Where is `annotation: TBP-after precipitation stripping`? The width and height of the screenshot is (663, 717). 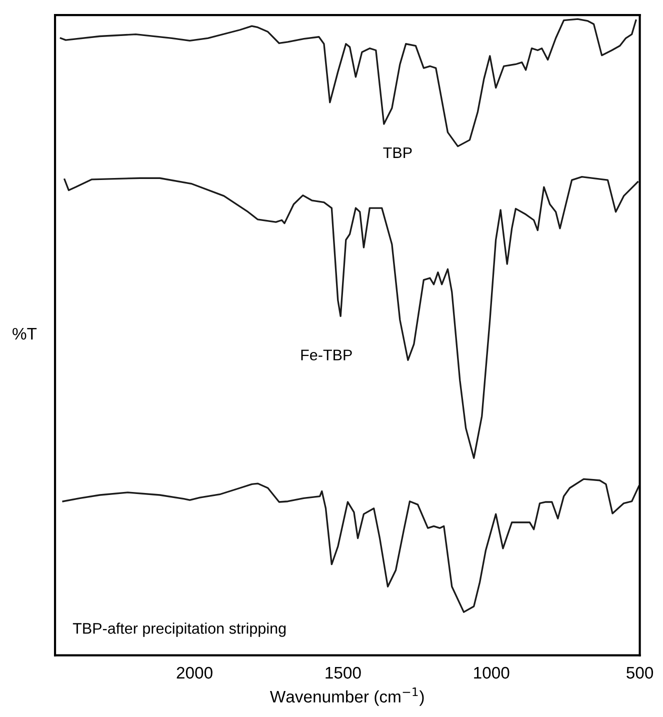
annotation: TBP-after precipitation stripping is located at coordinates (179, 629).